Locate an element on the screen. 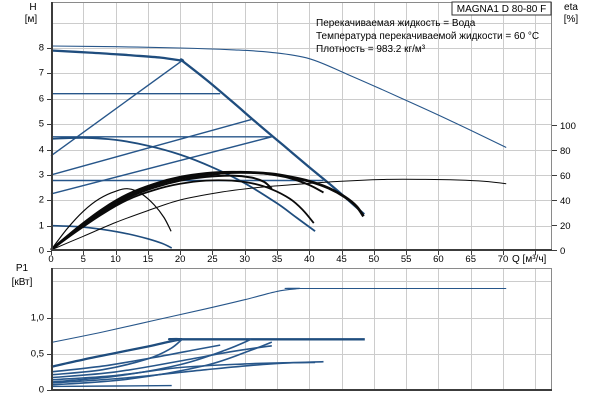 This screenshot has height=400, width=600. curve-p1-const-pressure-4.5 is located at coordinates (161, 362).